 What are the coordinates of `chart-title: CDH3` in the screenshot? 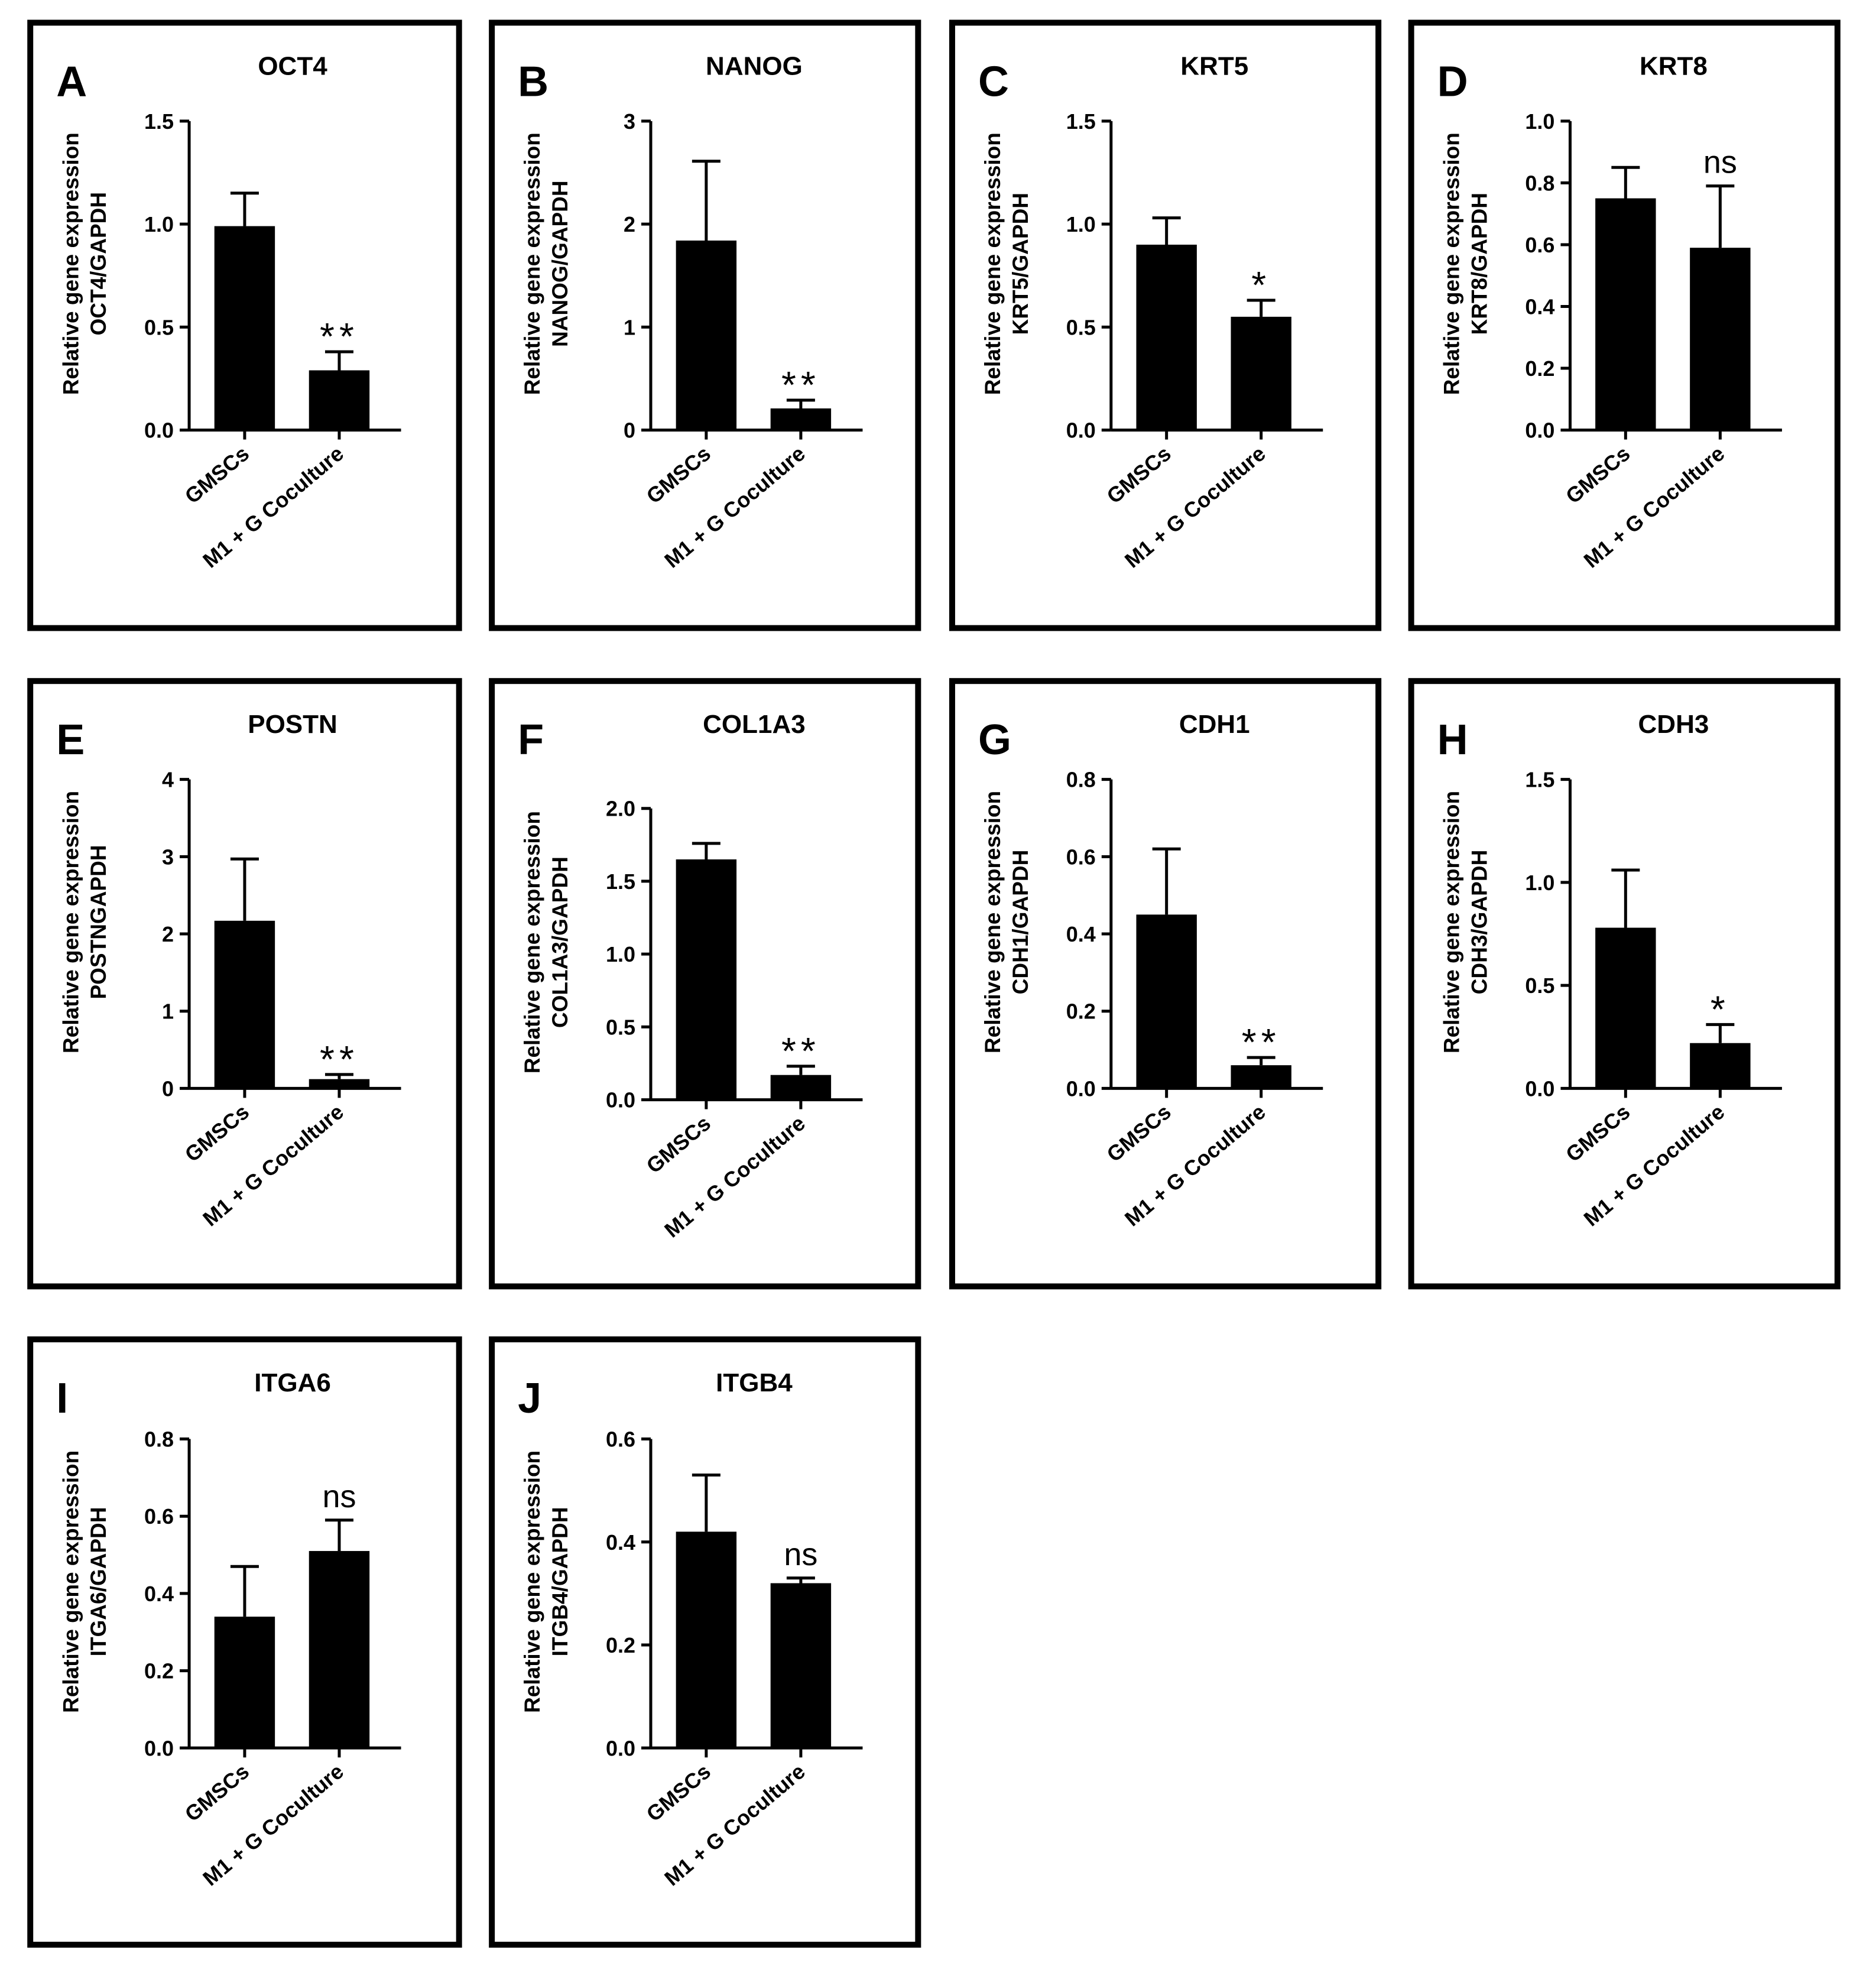 It's located at (1673, 724).